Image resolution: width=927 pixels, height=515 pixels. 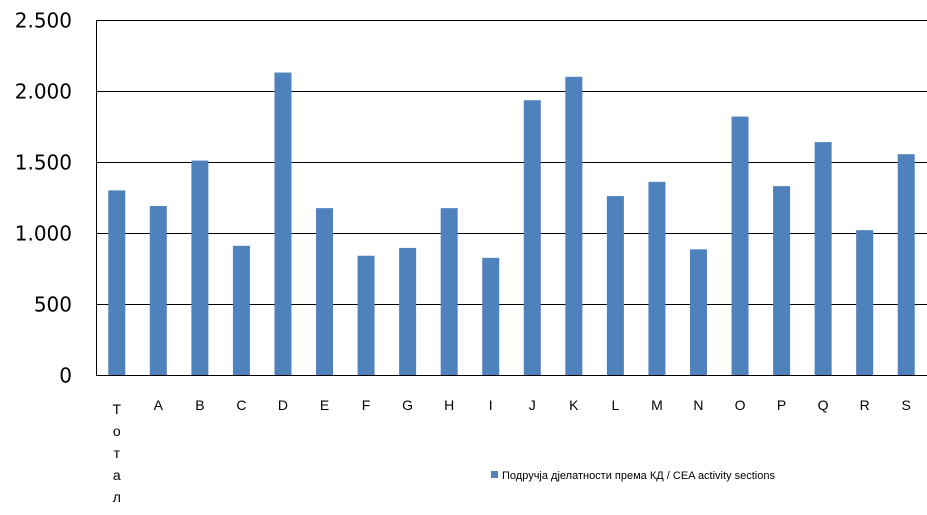 What do you see at coordinates (43, 198) in the screenshot?
I see `y-axis-tick-labels: 0 500 1.000 1.500 2.000 2.500` at bounding box center [43, 198].